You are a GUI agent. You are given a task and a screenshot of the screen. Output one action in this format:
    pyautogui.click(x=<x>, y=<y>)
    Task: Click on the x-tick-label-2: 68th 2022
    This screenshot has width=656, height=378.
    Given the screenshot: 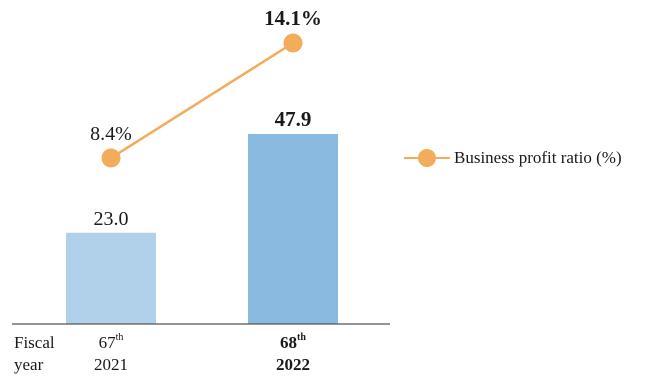 What is the action you would take?
    pyautogui.click(x=293, y=355)
    